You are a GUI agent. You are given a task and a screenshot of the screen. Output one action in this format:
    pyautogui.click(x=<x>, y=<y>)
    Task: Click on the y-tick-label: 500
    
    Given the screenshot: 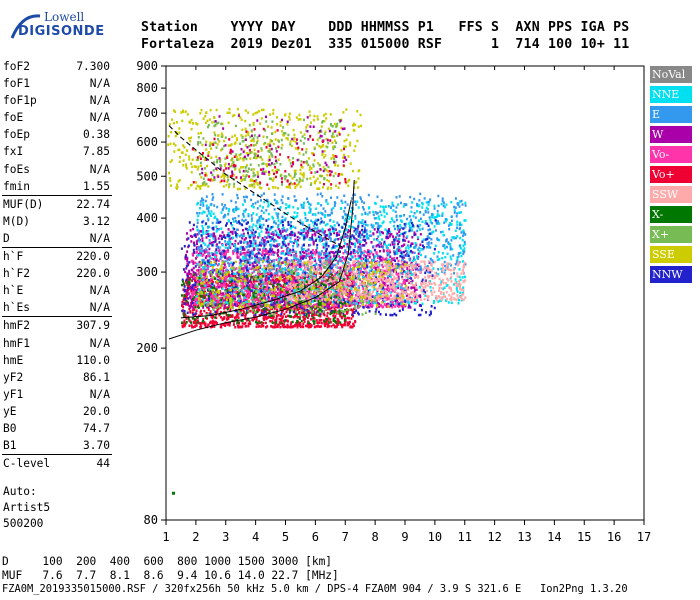 What is the action you would take?
    pyautogui.click(x=147, y=176)
    